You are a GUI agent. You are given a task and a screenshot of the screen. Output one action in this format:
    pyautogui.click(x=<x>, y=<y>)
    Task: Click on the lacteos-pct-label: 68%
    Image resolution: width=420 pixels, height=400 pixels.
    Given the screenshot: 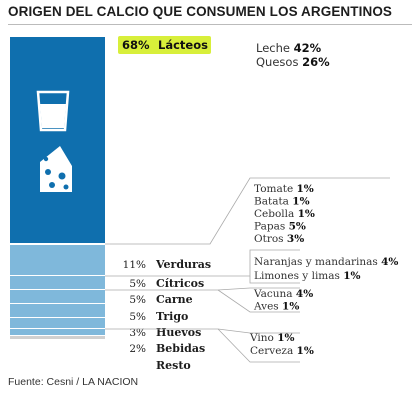 What is the action you would take?
    pyautogui.click(x=136, y=45)
    